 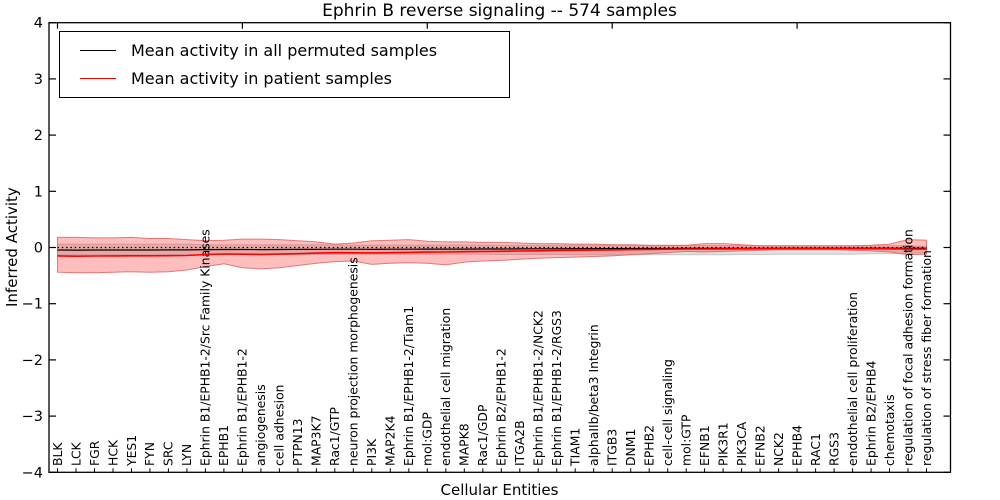 I want to click on x-tick-label: cell-cell signaling, so click(x=667, y=412).